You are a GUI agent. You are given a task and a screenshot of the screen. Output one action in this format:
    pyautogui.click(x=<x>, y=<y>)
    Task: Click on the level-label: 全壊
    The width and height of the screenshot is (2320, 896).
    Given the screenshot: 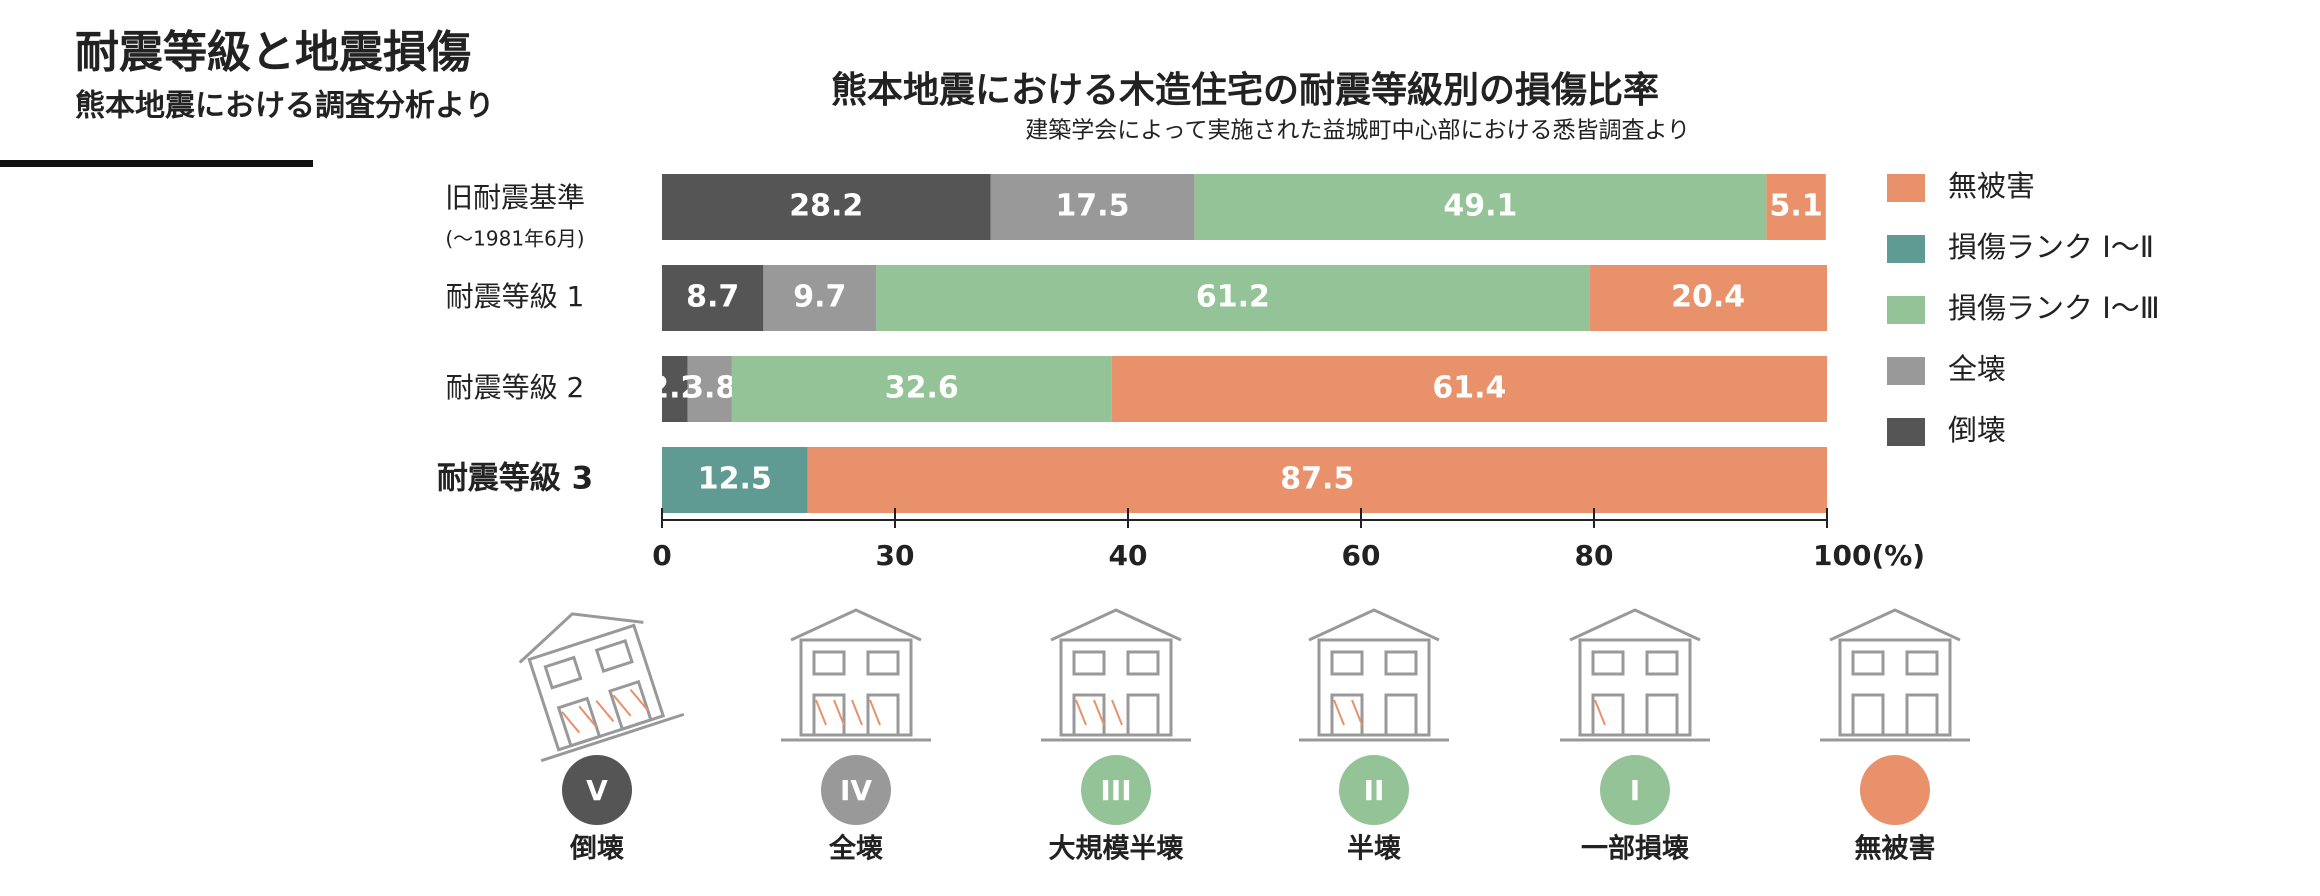 What is the action you would take?
    pyautogui.click(x=855, y=849)
    